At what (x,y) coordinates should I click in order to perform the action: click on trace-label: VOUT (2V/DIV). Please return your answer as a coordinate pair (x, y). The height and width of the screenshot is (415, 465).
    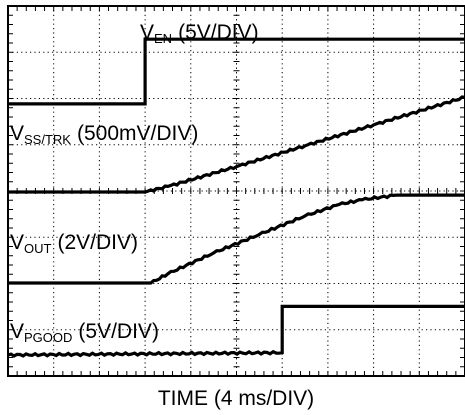
    Looking at the image, I should click on (74, 243).